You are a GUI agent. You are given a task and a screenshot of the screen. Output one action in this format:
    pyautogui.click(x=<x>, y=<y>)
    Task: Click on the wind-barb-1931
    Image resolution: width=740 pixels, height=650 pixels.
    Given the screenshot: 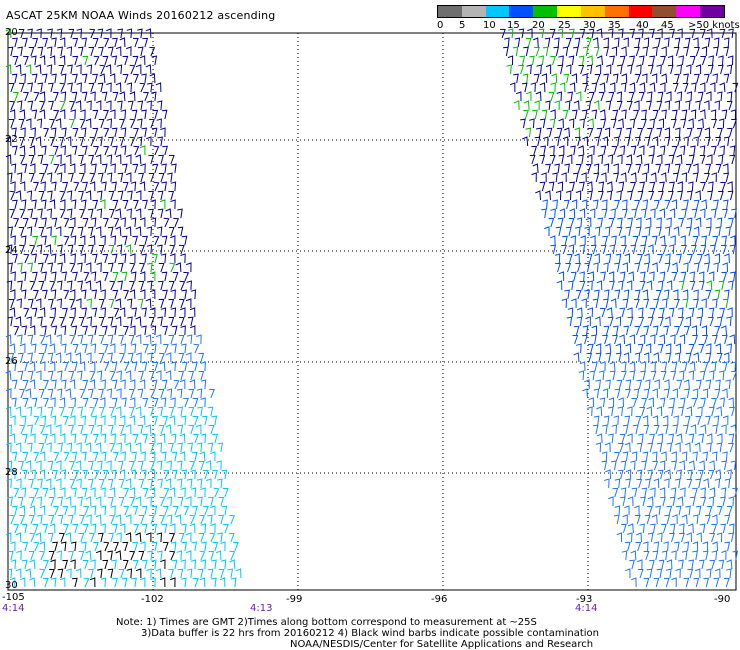 What is the action you would take?
    pyautogui.click(x=612, y=375)
    